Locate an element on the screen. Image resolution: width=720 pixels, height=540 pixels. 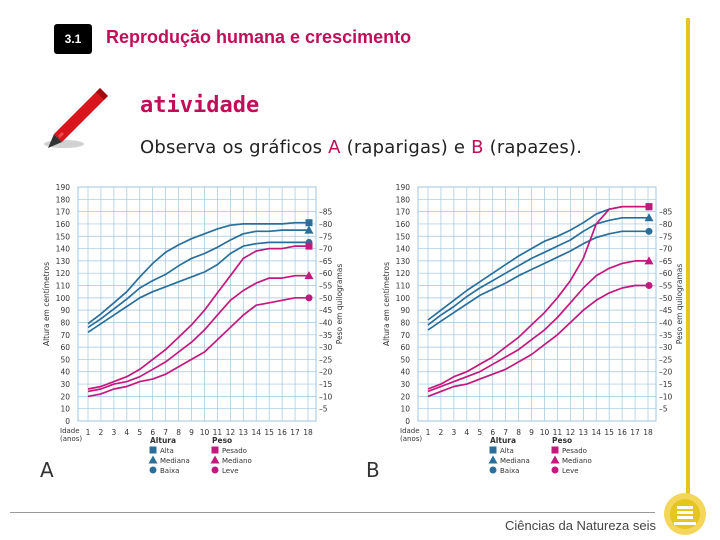
y-tick-label: 160 is located at coordinates (63, 224).